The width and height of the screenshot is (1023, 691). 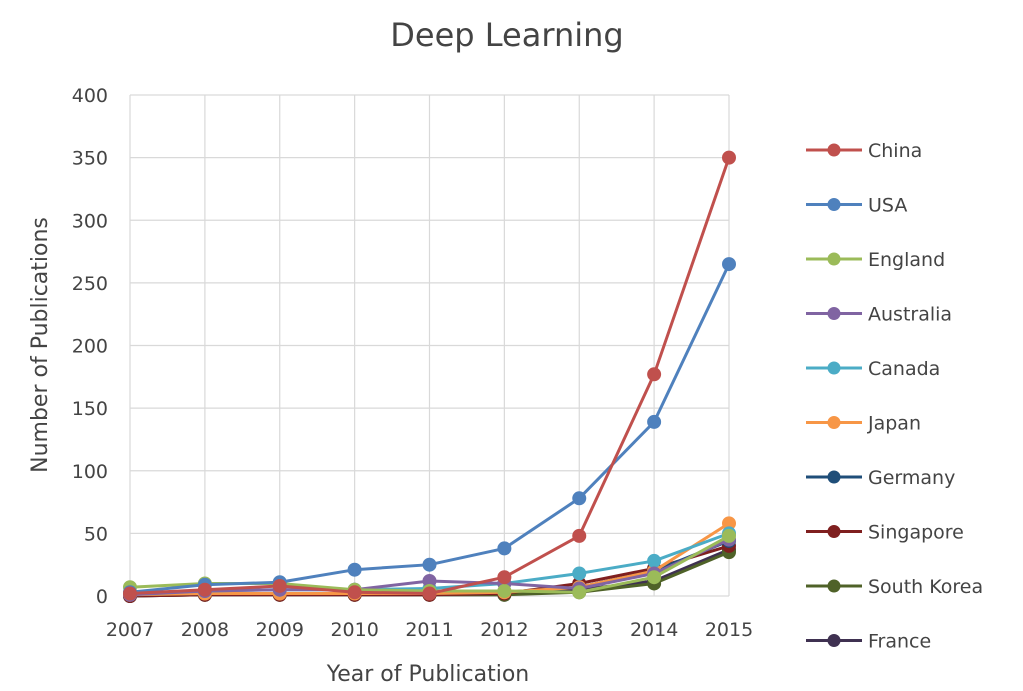 What do you see at coordinates (916, 533) in the screenshot?
I see `legend-label: Singapore` at bounding box center [916, 533].